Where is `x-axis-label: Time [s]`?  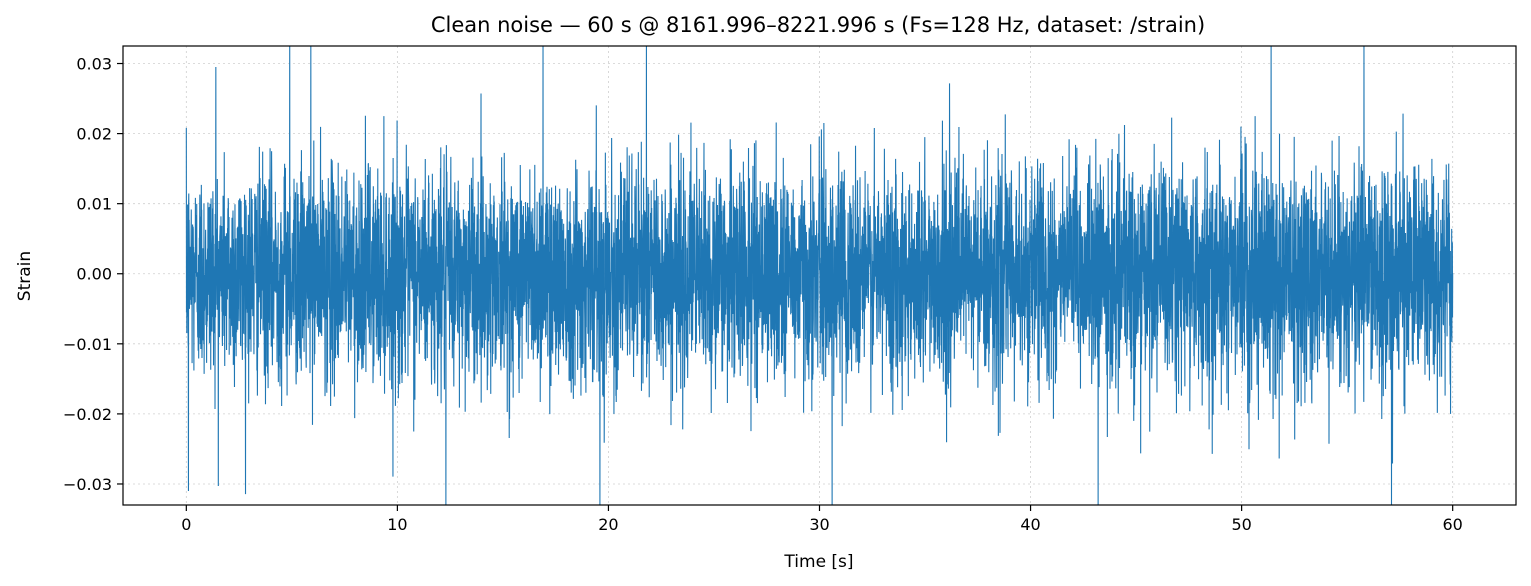
x-axis-label: Time [s] is located at coordinates (818, 562).